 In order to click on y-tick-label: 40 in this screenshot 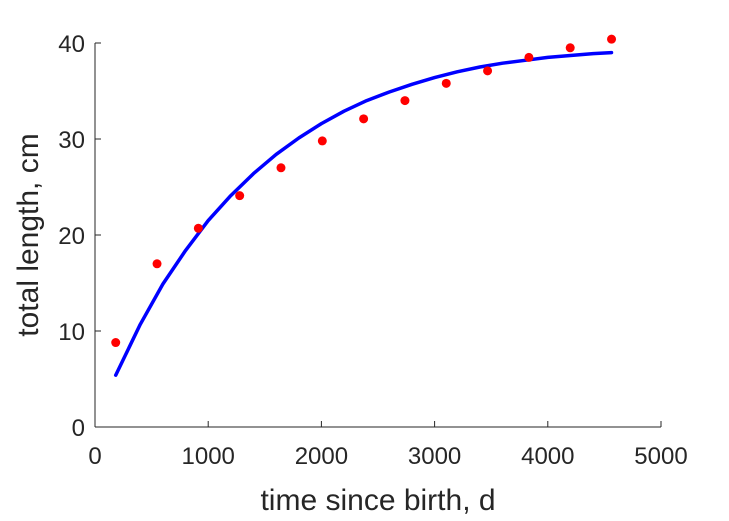, I will do `click(71, 44)`.